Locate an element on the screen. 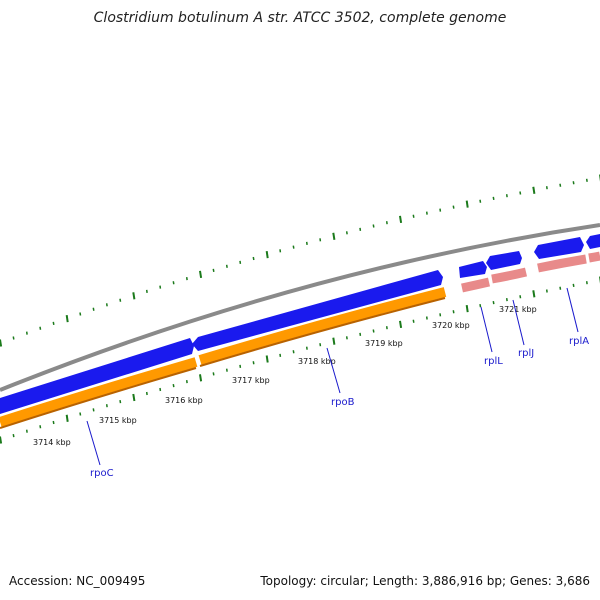 This screenshot has width=600, height=600. tick-label: 3717 kbp is located at coordinates (251, 380).